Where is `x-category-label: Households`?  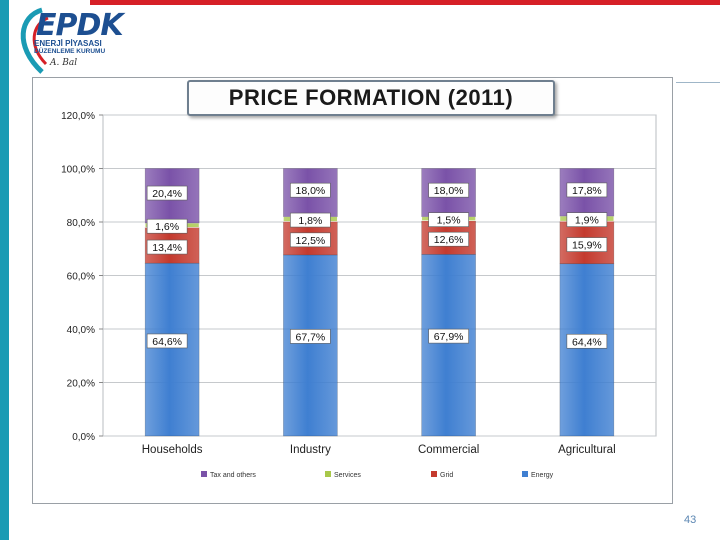 x-category-label: Households is located at coordinates (172, 450).